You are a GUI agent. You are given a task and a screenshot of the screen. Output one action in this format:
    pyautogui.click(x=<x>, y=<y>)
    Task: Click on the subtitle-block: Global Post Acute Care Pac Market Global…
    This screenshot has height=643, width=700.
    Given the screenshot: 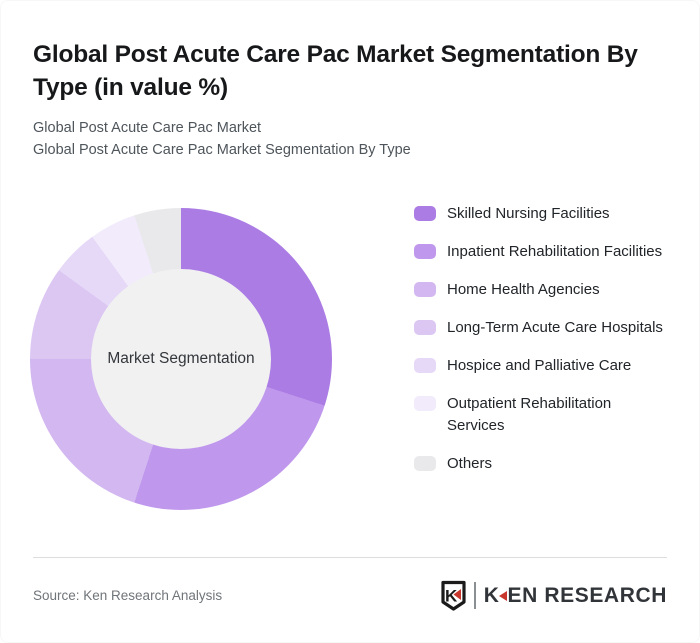 What is the action you would take?
    pyautogui.click(x=350, y=139)
    